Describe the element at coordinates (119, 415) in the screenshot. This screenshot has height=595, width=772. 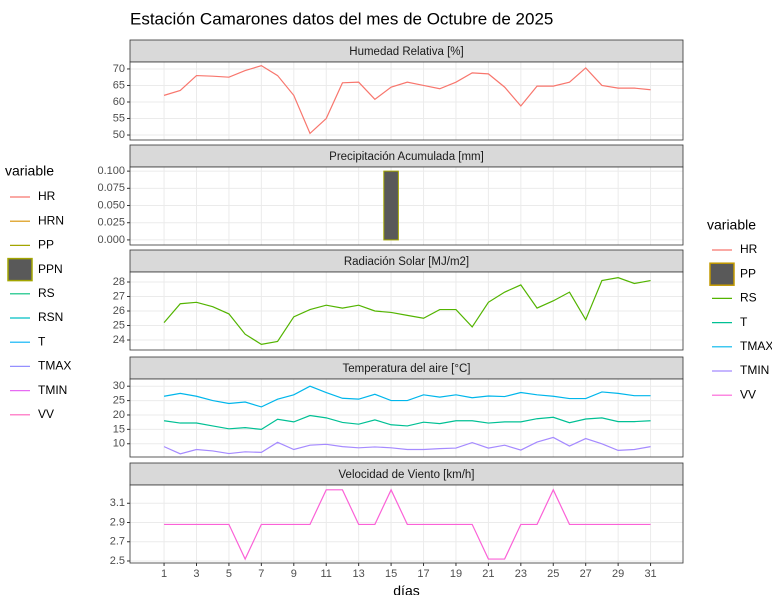
I see `y-tick-label: 20` at that location.